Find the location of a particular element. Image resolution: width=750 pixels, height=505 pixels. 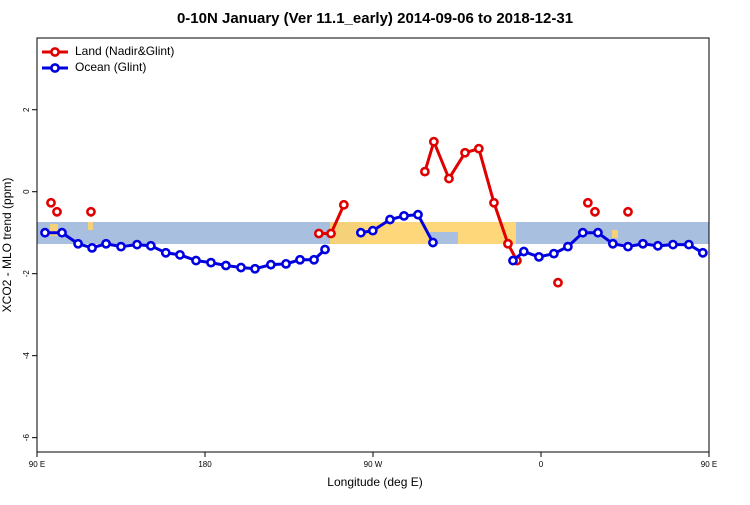

y-tick-label: 2 is located at coordinates (26, 109).